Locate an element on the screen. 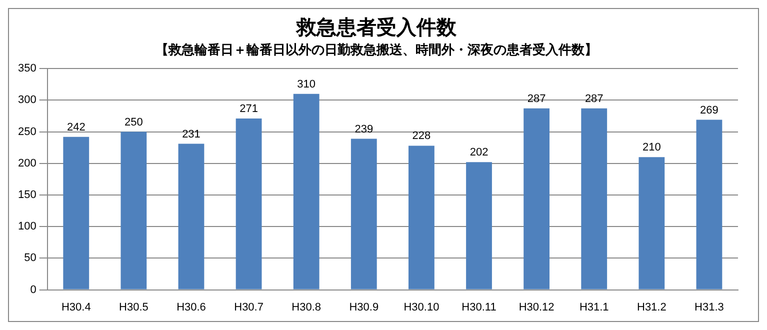 The width and height of the screenshot is (767, 330). data-label: 210 is located at coordinates (651, 148).